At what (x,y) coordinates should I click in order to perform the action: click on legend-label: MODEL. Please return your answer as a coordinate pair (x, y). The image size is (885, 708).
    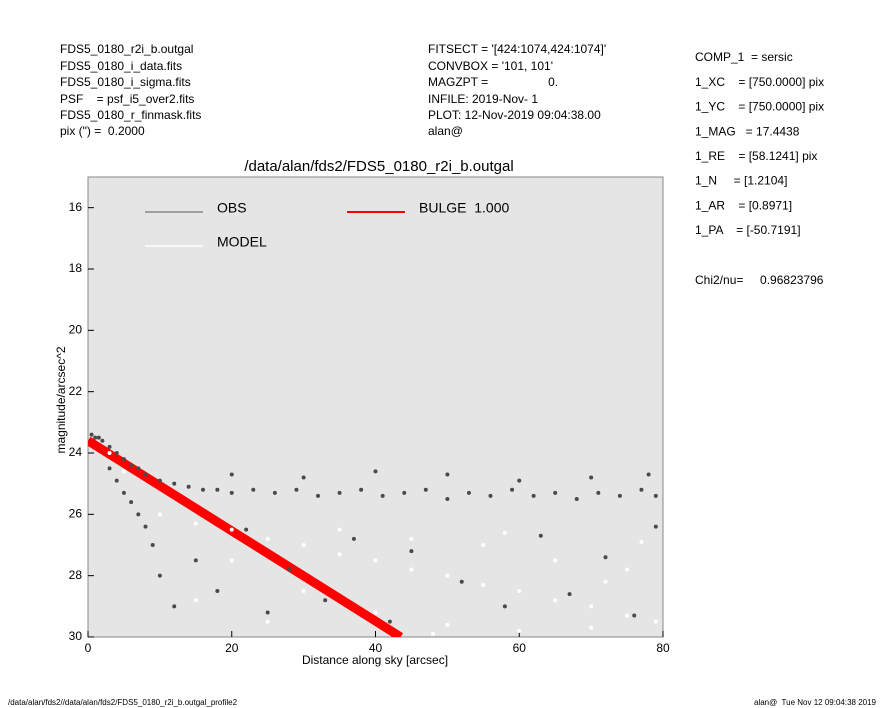
    Looking at the image, I should click on (242, 242).